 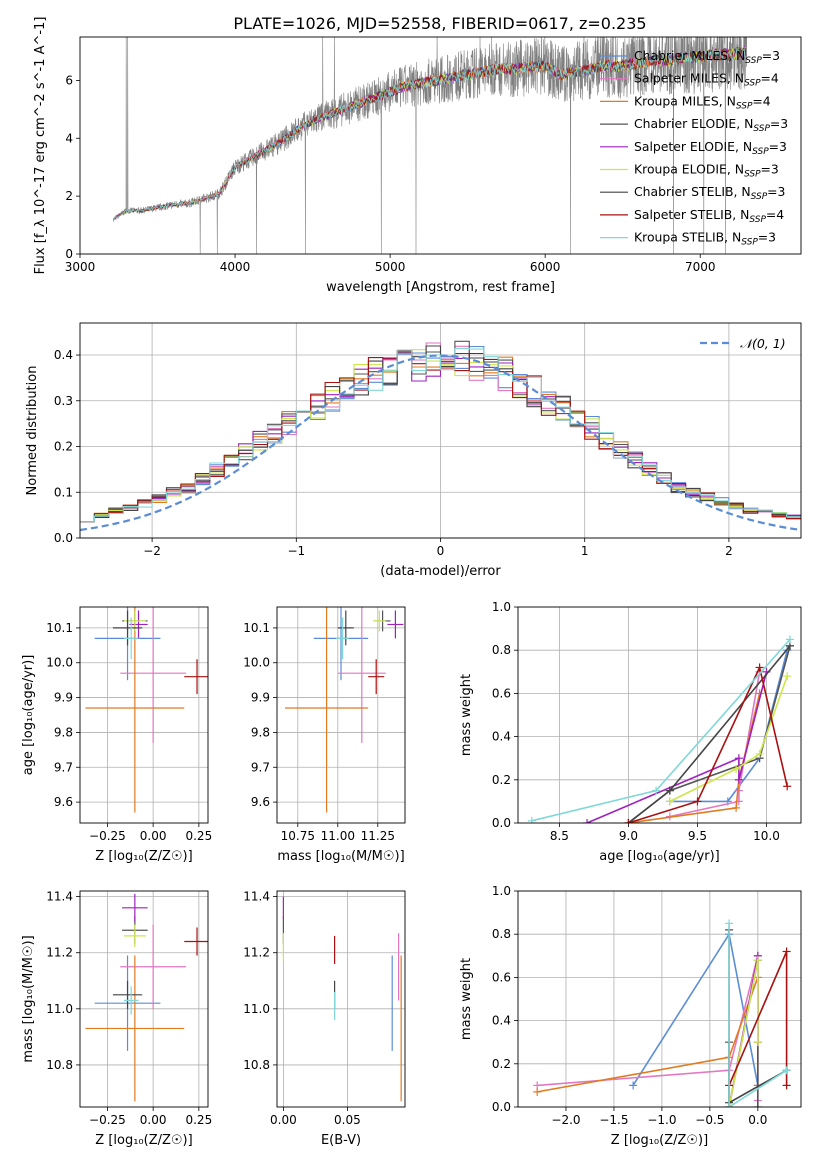 What do you see at coordinates (705, 239) in the screenshot?
I see `legend-label: Kroupa STELIB, NSSP=3` at bounding box center [705, 239].